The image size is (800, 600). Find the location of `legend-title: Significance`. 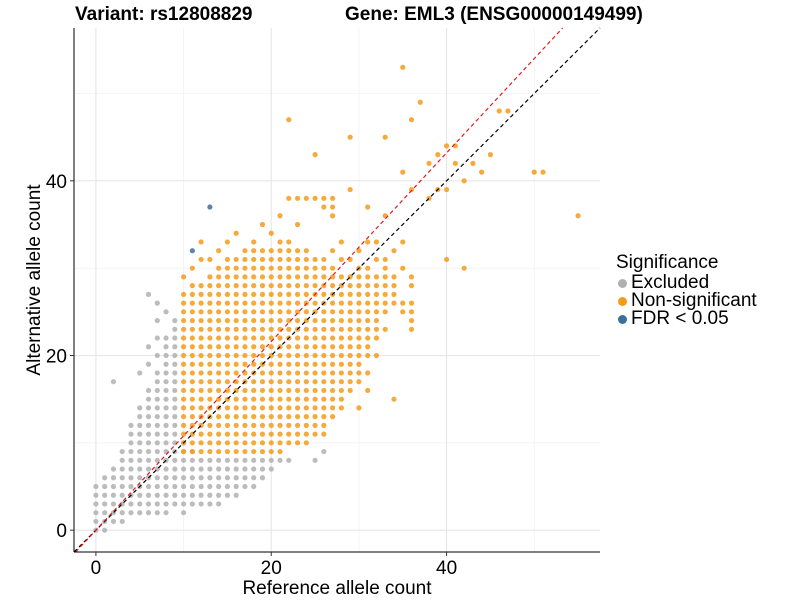

legend-title: Significance is located at coordinates (667, 262).